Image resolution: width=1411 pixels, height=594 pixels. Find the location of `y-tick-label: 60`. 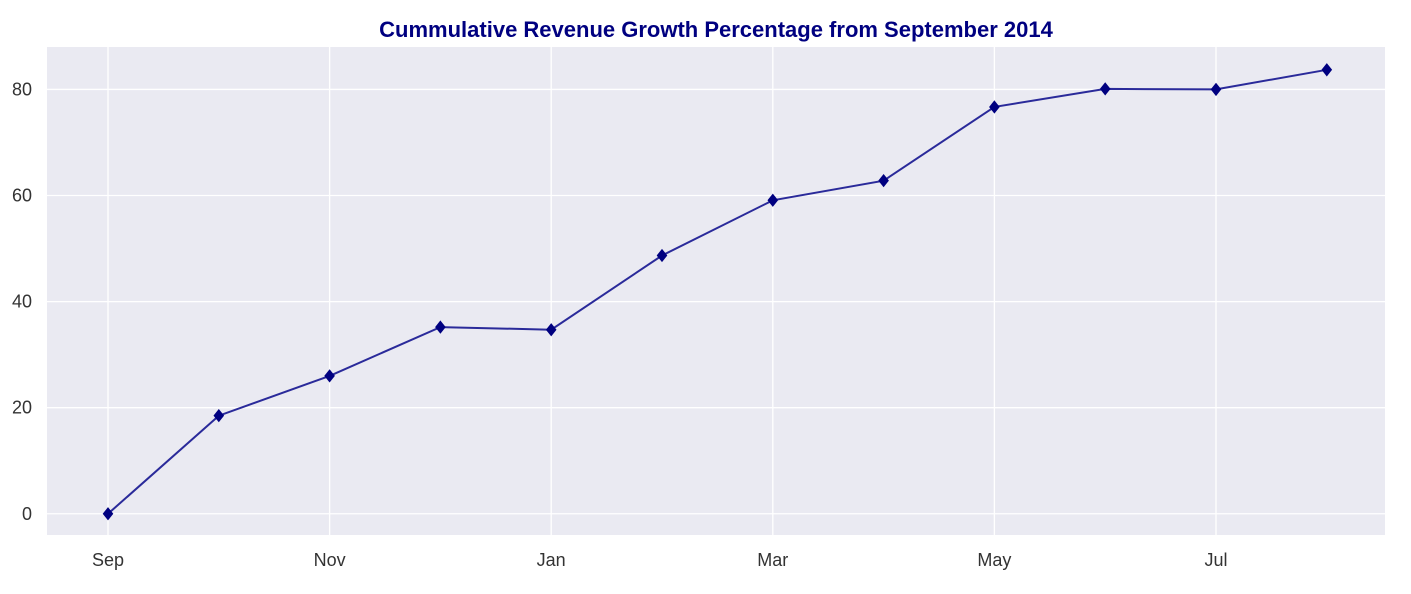

y-tick-label: 60 is located at coordinates (22, 196).